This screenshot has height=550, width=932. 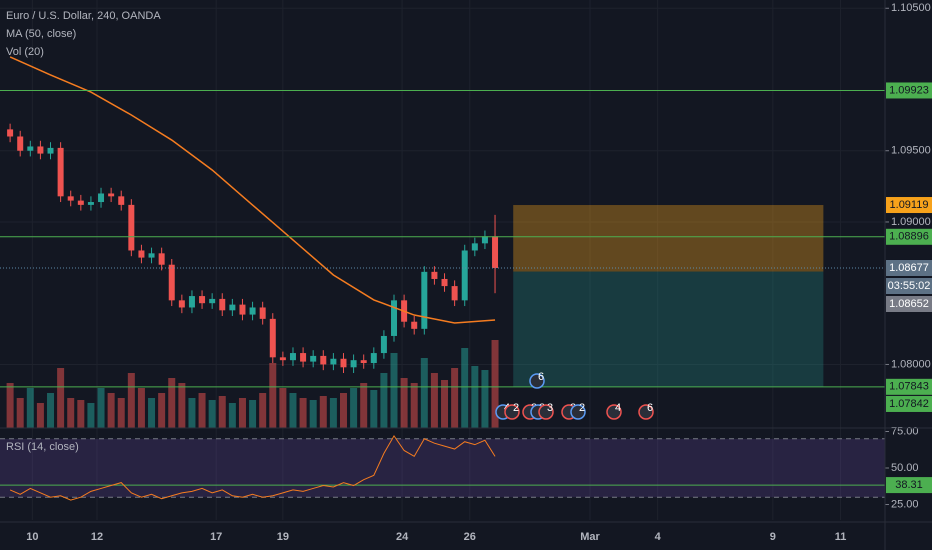 What do you see at coordinates (32, 537) in the screenshot?
I see `x-tick-label: 10` at bounding box center [32, 537].